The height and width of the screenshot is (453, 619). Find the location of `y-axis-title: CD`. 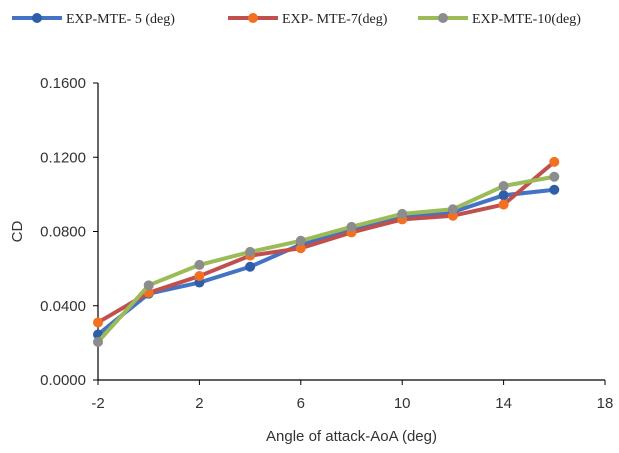

y-axis-title: CD is located at coordinates (17, 232).